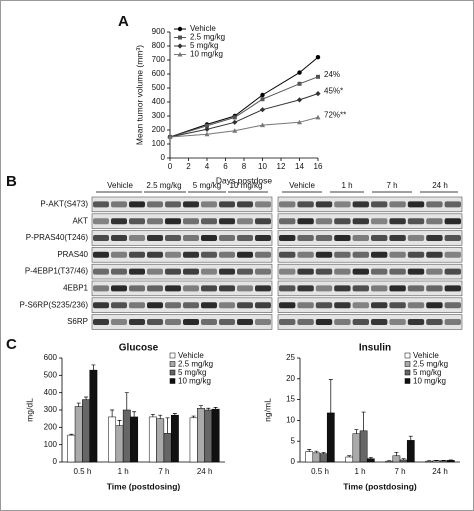 Image resolution: width=474 pixels, height=511 pixels. Describe the element at coordinates (302, 185) in the screenshot. I see `lane-header: Vehicle` at that location.